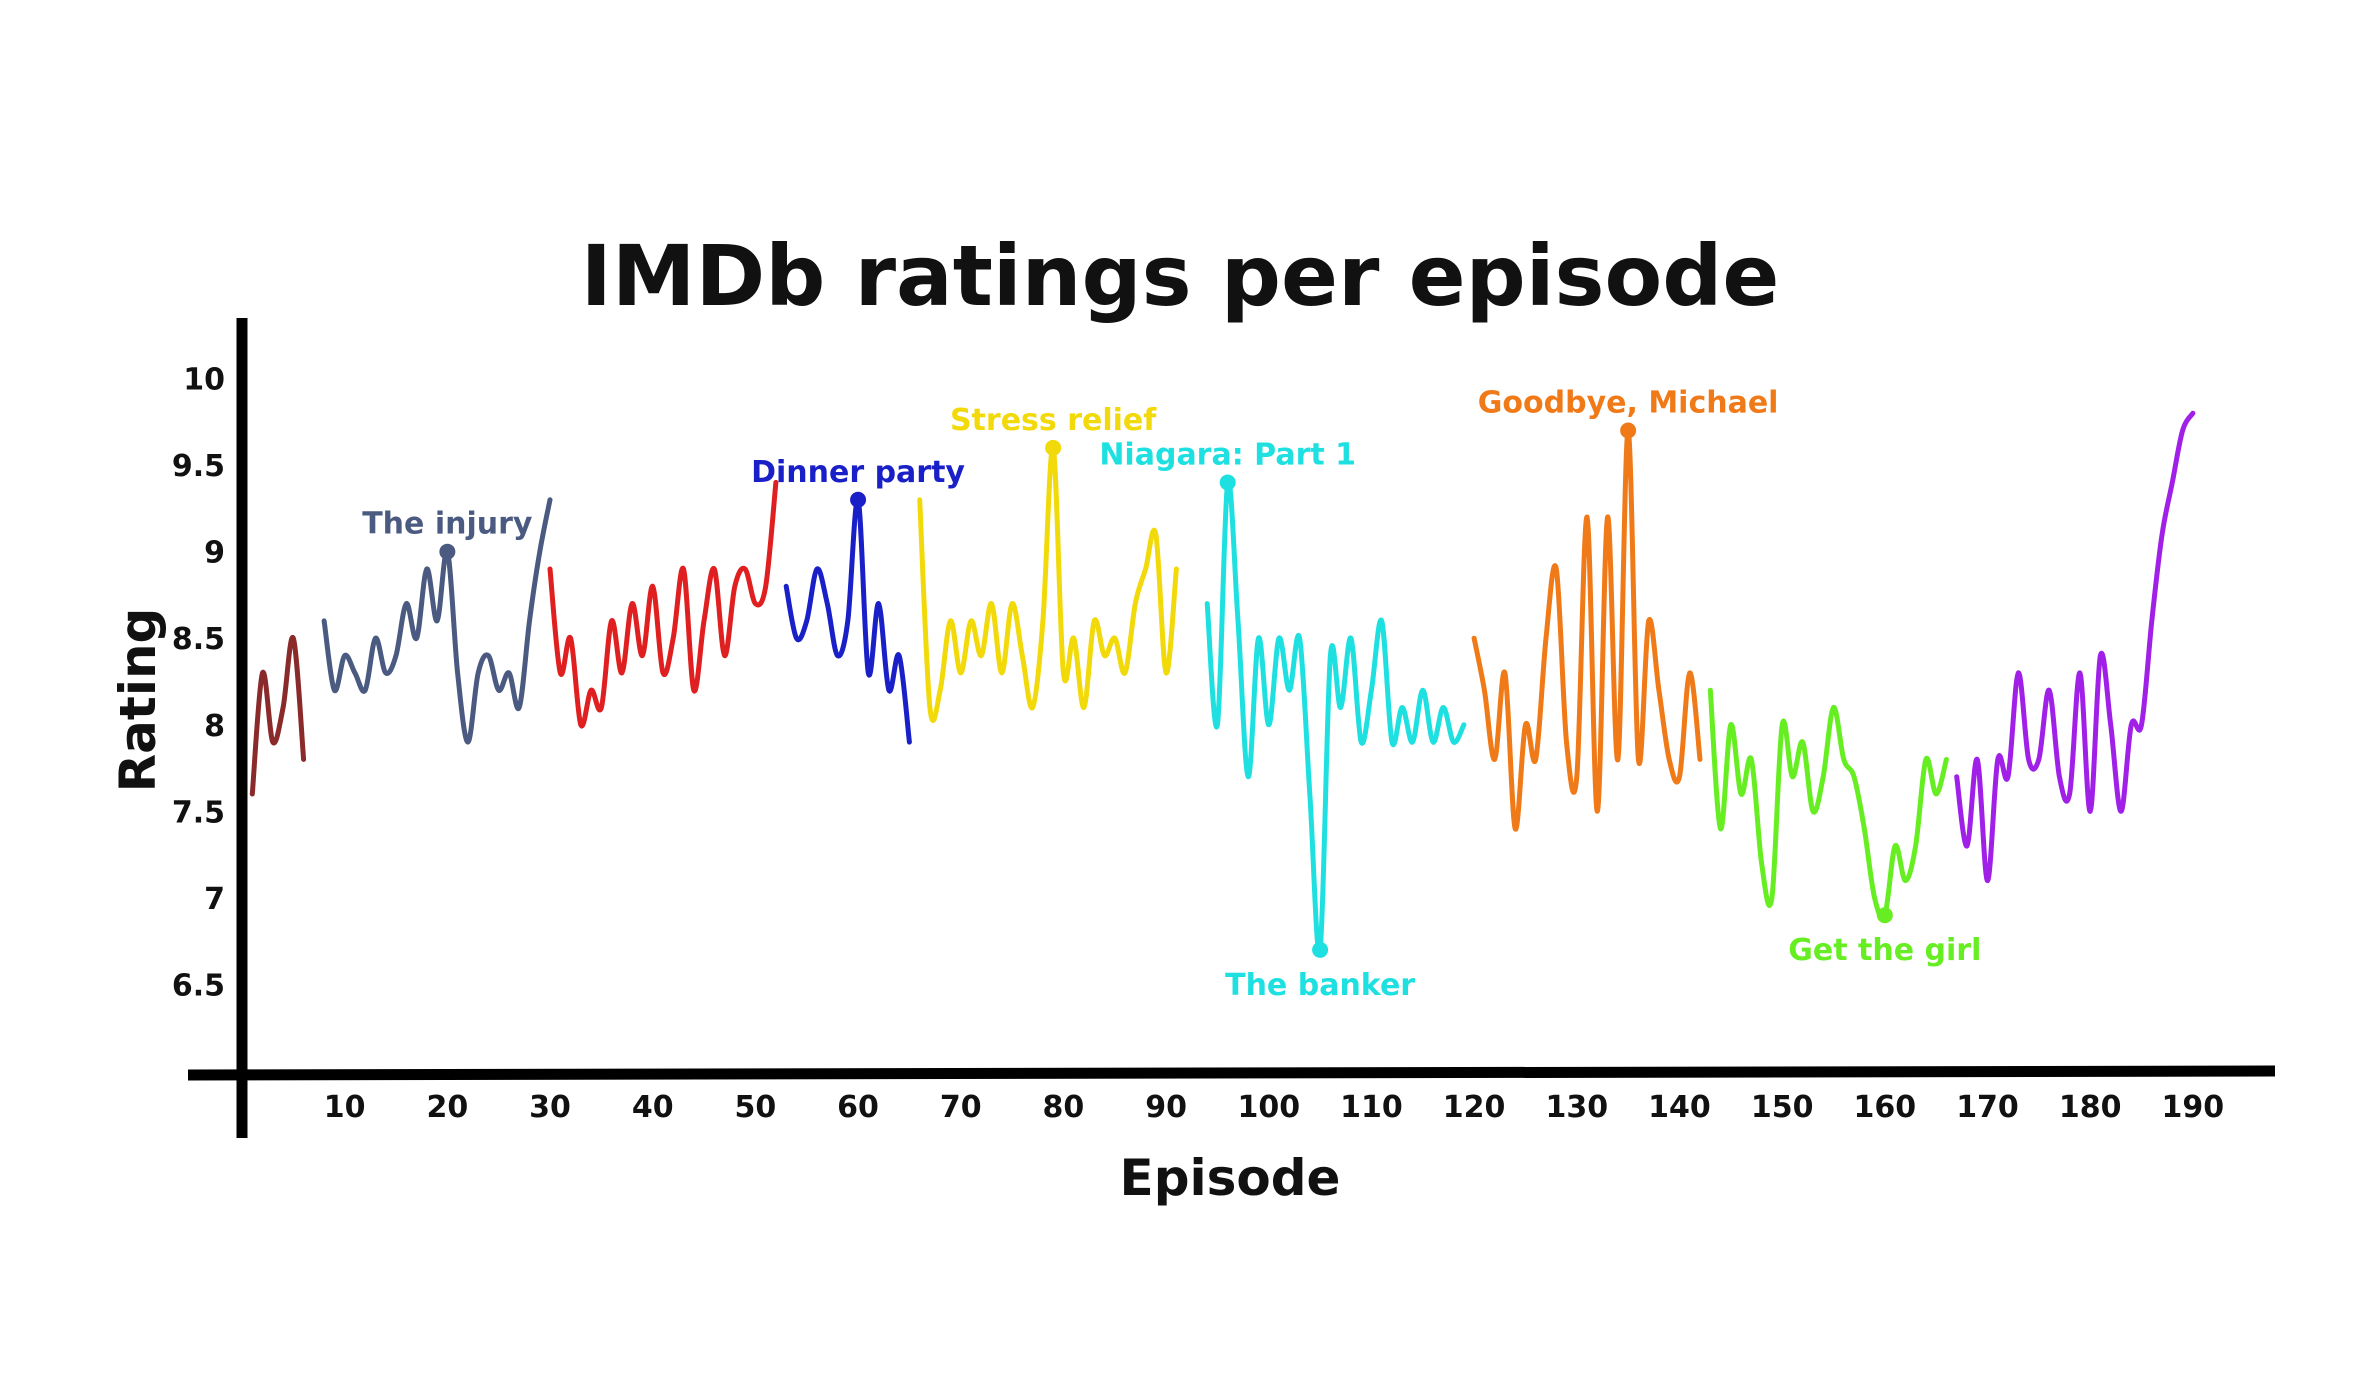 Image resolution: width=2360 pixels, height=1373 pixels. I want to click on x-tick-label: 110, so click(1371, 1107).